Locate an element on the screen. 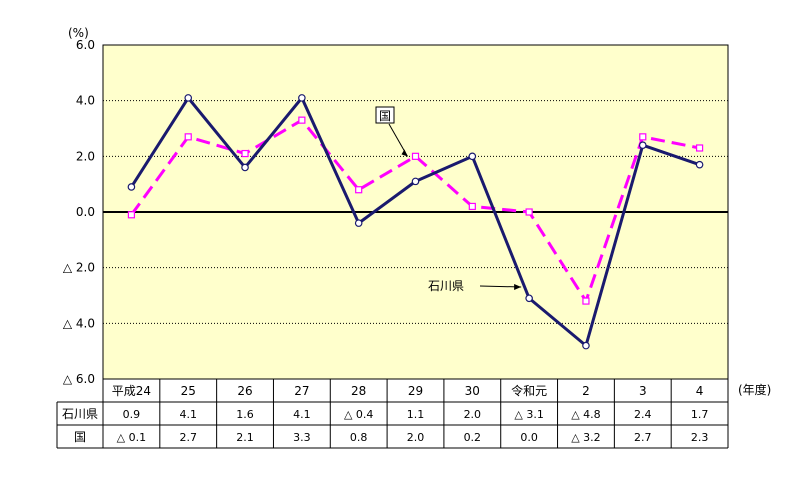 The height and width of the screenshot is (495, 800). x-tick-label: 30 is located at coordinates (472, 391).